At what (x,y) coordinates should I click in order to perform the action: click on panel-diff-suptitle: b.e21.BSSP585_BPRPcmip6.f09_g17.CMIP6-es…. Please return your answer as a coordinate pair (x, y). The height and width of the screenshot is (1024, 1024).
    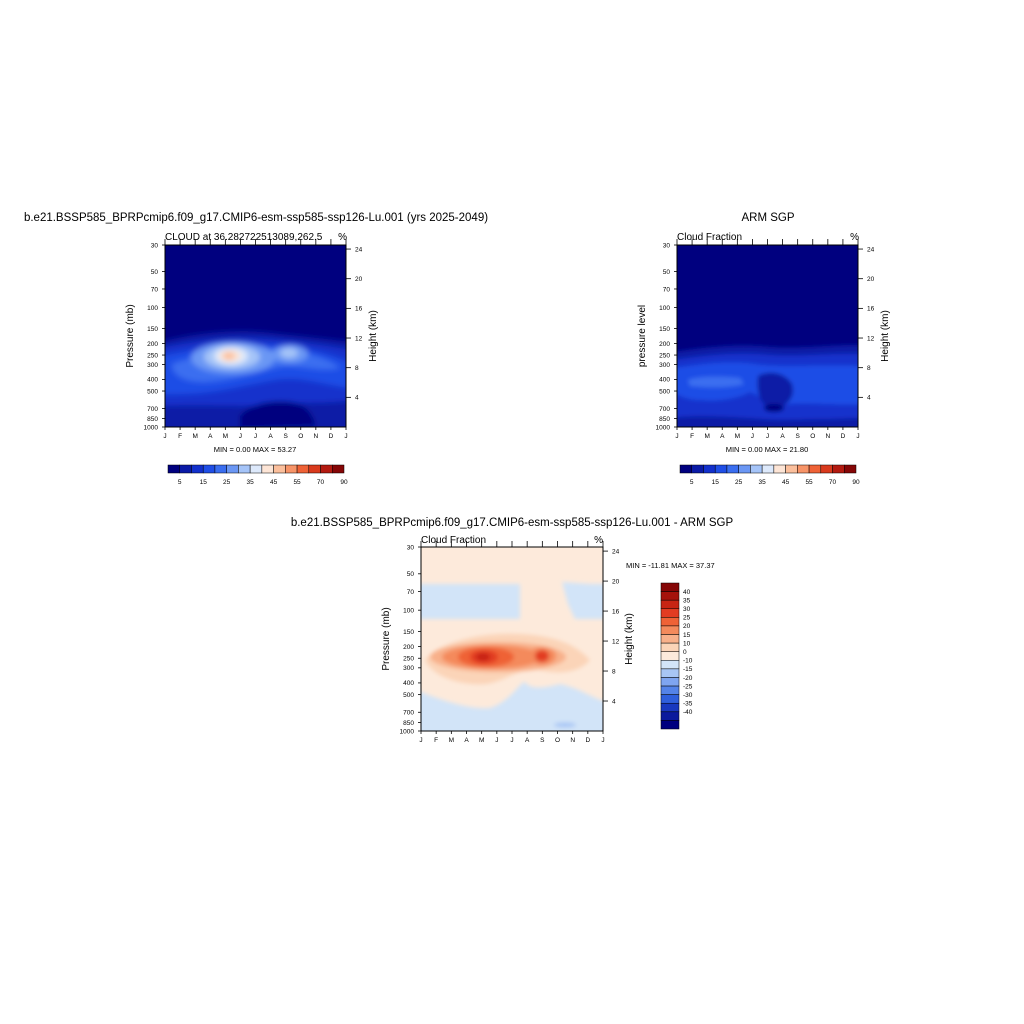
    Looking at the image, I should click on (512, 523).